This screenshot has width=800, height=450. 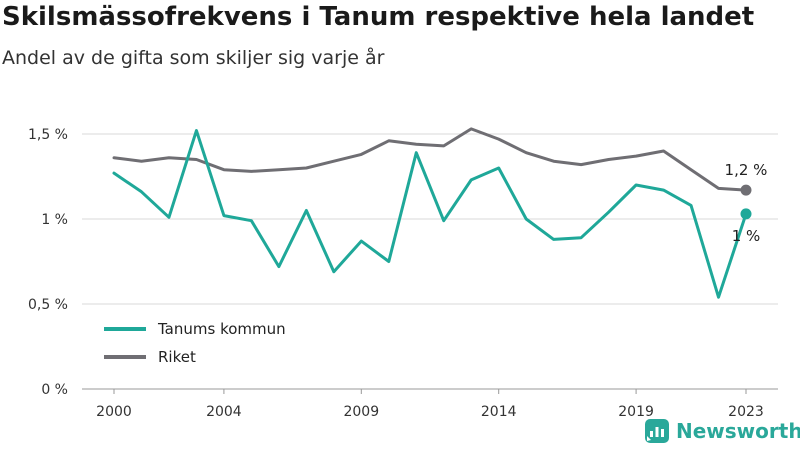 I want to click on y-tick-label: 1 %, so click(x=54, y=220).